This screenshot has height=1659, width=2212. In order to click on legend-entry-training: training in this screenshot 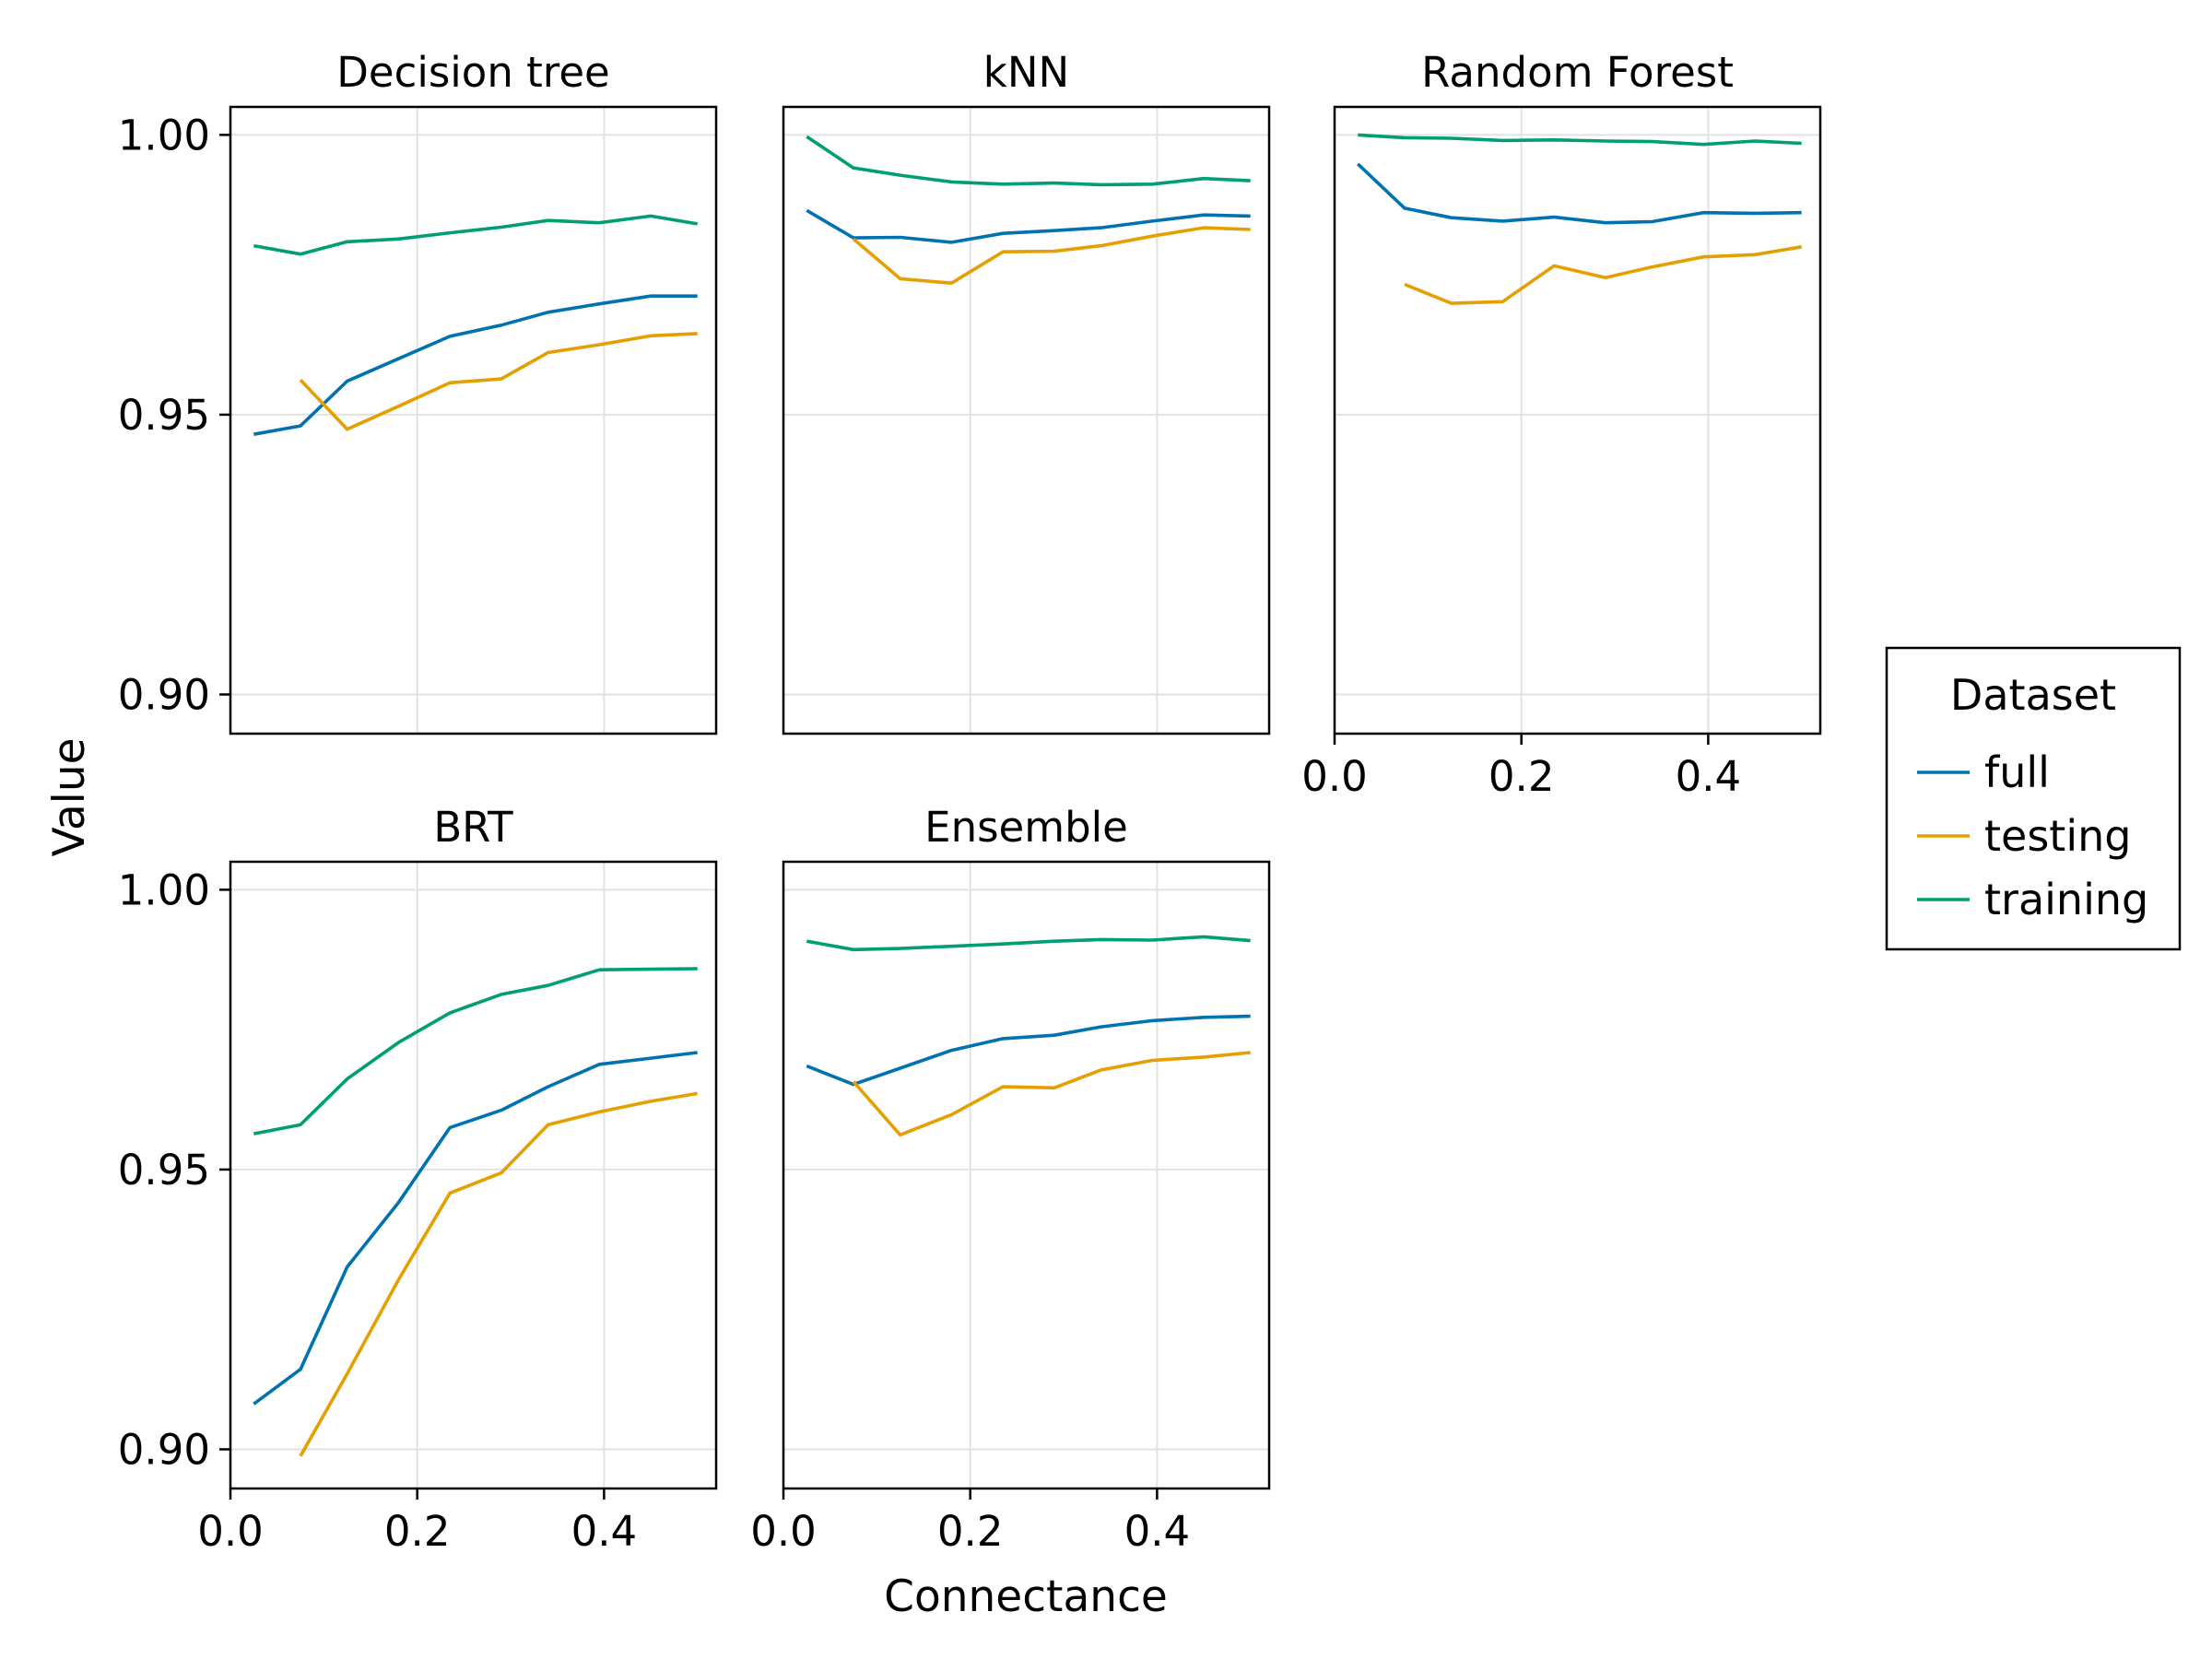, I will do `click(2032, 899)`.